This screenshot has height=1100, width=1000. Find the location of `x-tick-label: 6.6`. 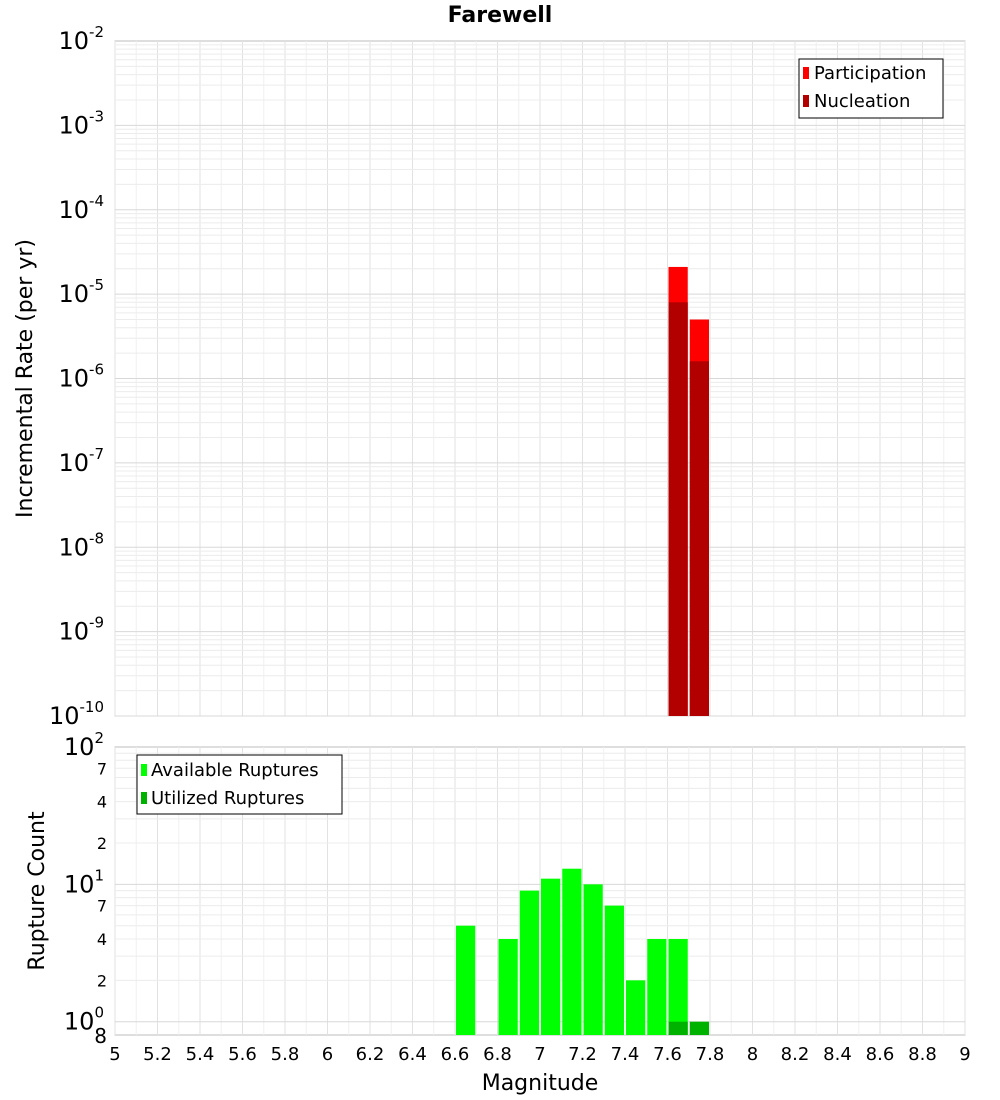

x-tick-label: 6.6 is located at coordinates (455, 1054).